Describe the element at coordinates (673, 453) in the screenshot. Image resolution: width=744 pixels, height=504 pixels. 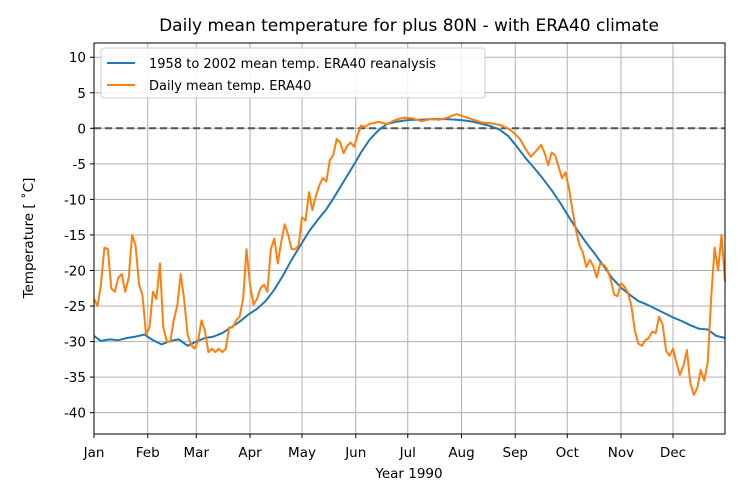
I see `x-tick-label: Dec` at that location.